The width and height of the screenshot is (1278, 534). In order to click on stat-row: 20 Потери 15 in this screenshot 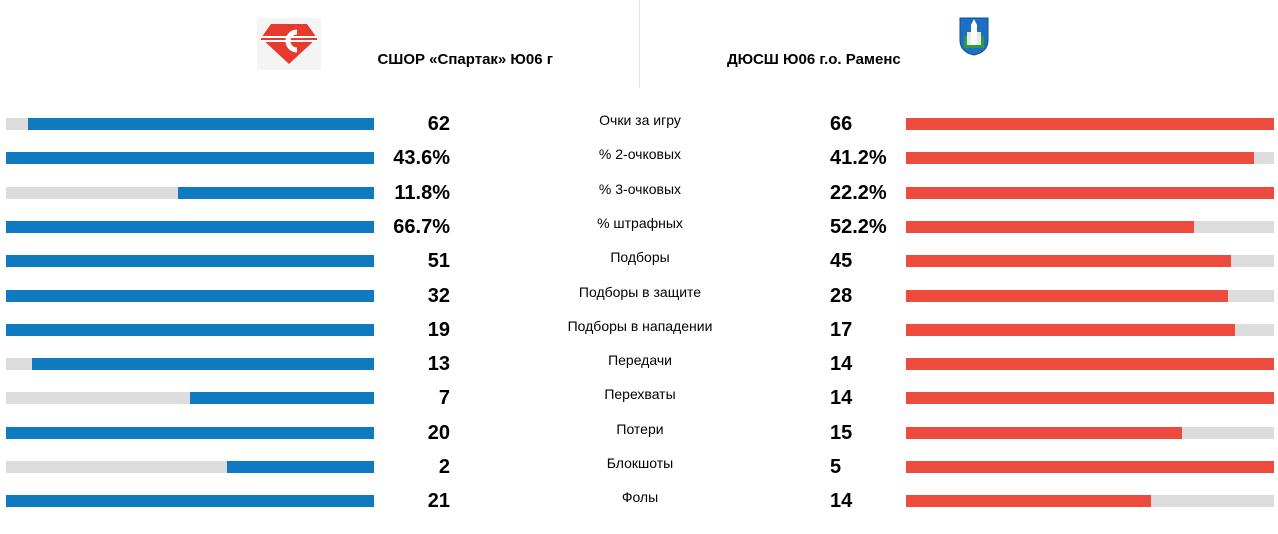, I will do `click(639, 433)`.